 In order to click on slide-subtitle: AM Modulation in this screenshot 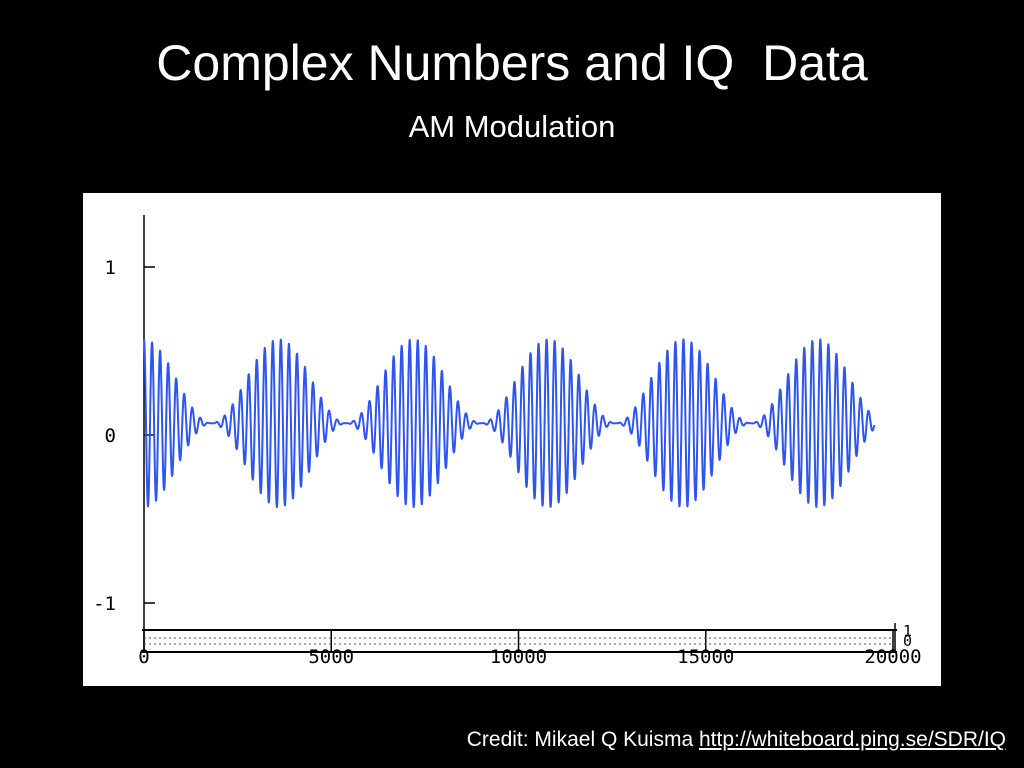, I will do `click(512, 126)`.